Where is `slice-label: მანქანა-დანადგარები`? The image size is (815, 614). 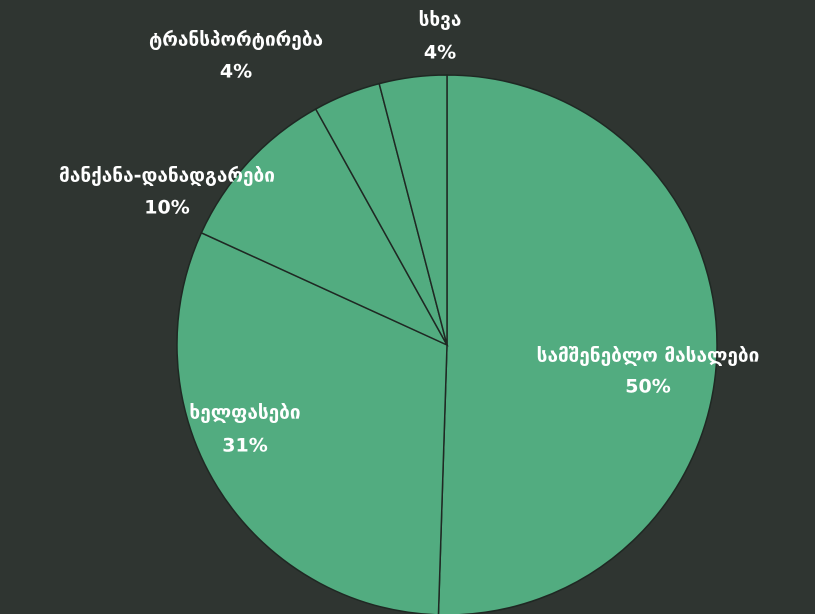 slice-label: მანქანა-დანადგარები is located at coordinates (167, 176).